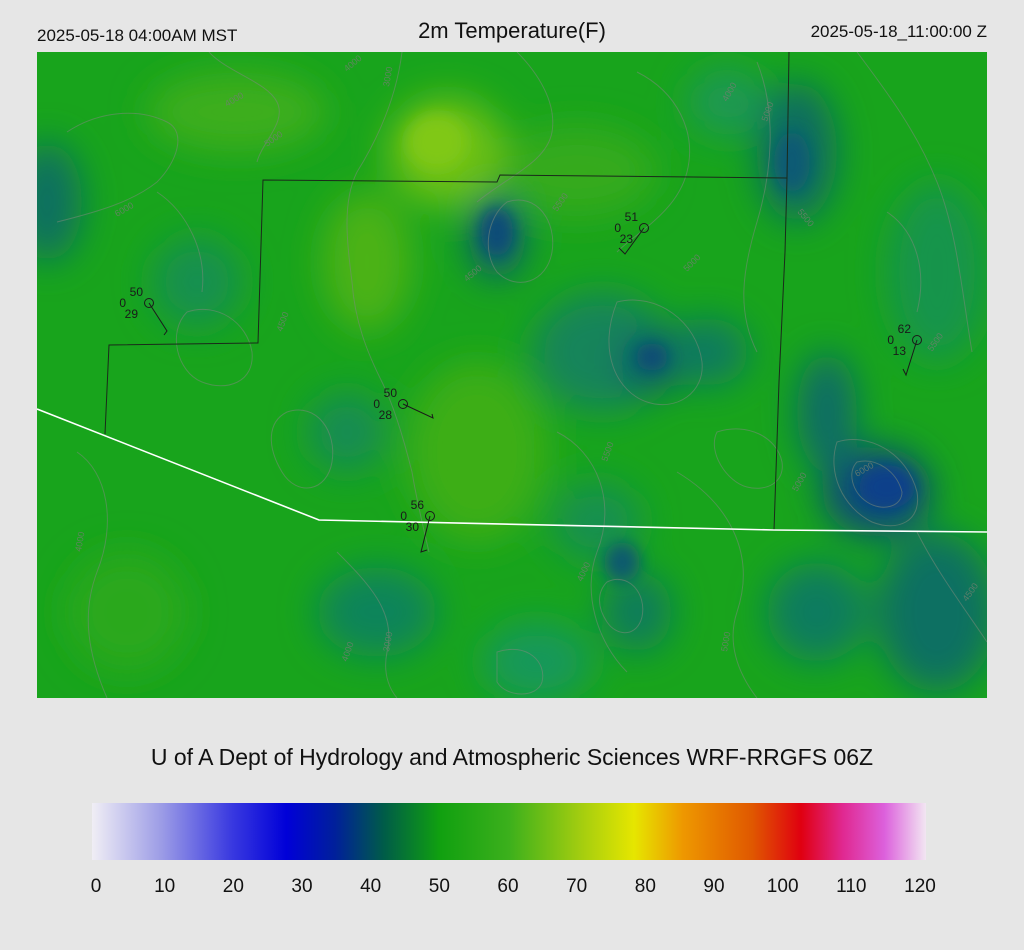 This screenshot has height=950, width=1024. I want to click on colorbar-tick-label: 60, so click(508, 886).